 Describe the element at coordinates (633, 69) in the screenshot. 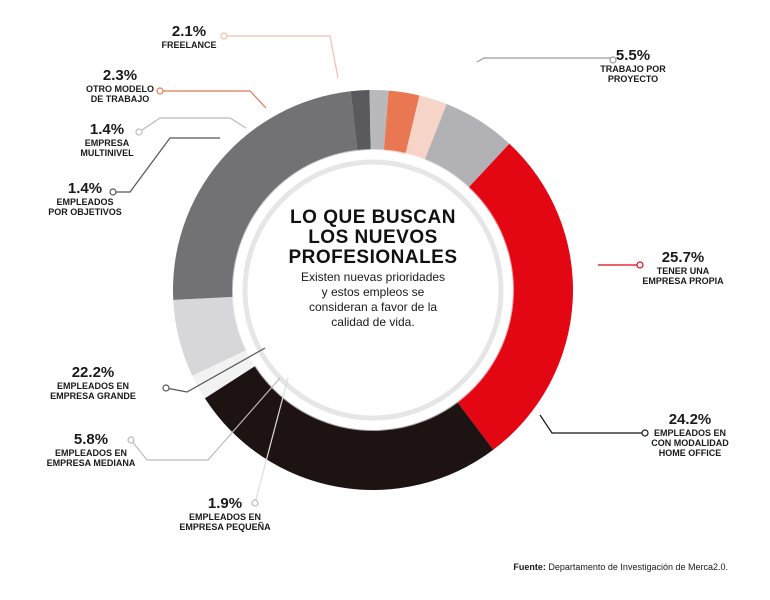

I see `category-label: TRABAJO POR` at that location.